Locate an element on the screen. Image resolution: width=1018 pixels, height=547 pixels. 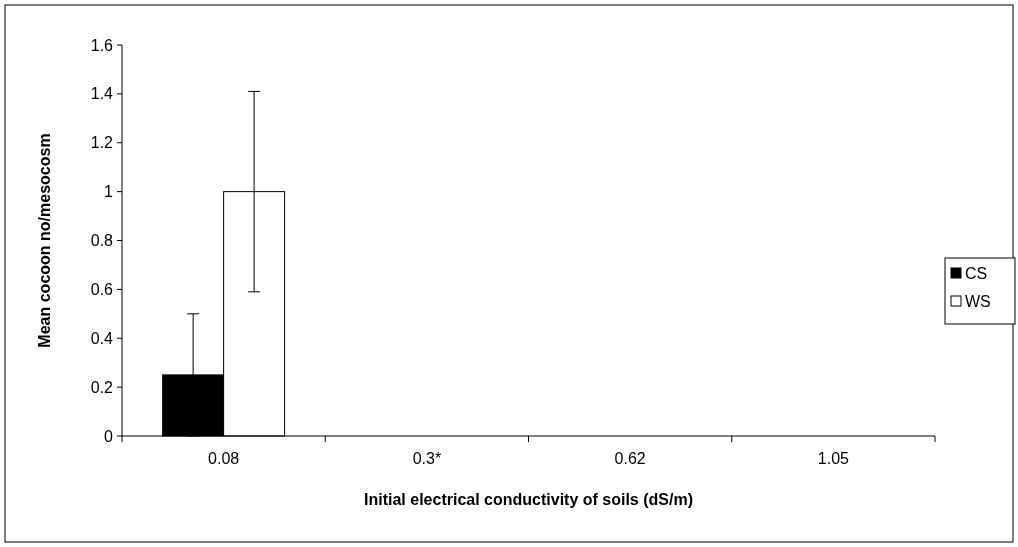
x-tick-label: 1.05 is located at coordinates (833, 458).